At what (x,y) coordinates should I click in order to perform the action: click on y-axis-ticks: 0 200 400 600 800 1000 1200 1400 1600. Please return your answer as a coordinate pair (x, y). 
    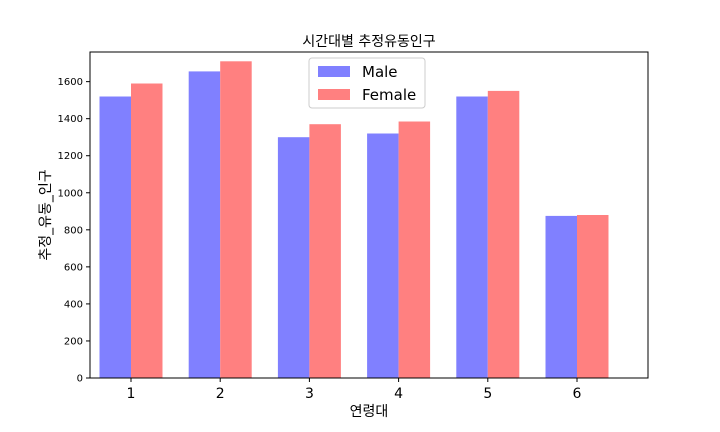
    Looking at the image, I should click on (74, 231).